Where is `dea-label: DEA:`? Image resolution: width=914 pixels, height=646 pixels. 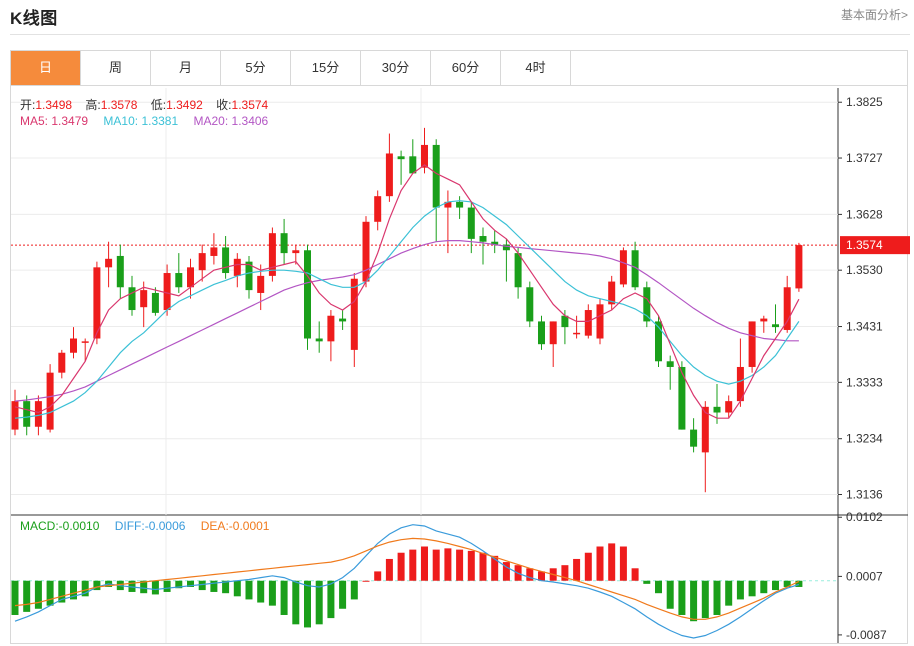
dea-label: DEA: is located at coordinates (214, 526).